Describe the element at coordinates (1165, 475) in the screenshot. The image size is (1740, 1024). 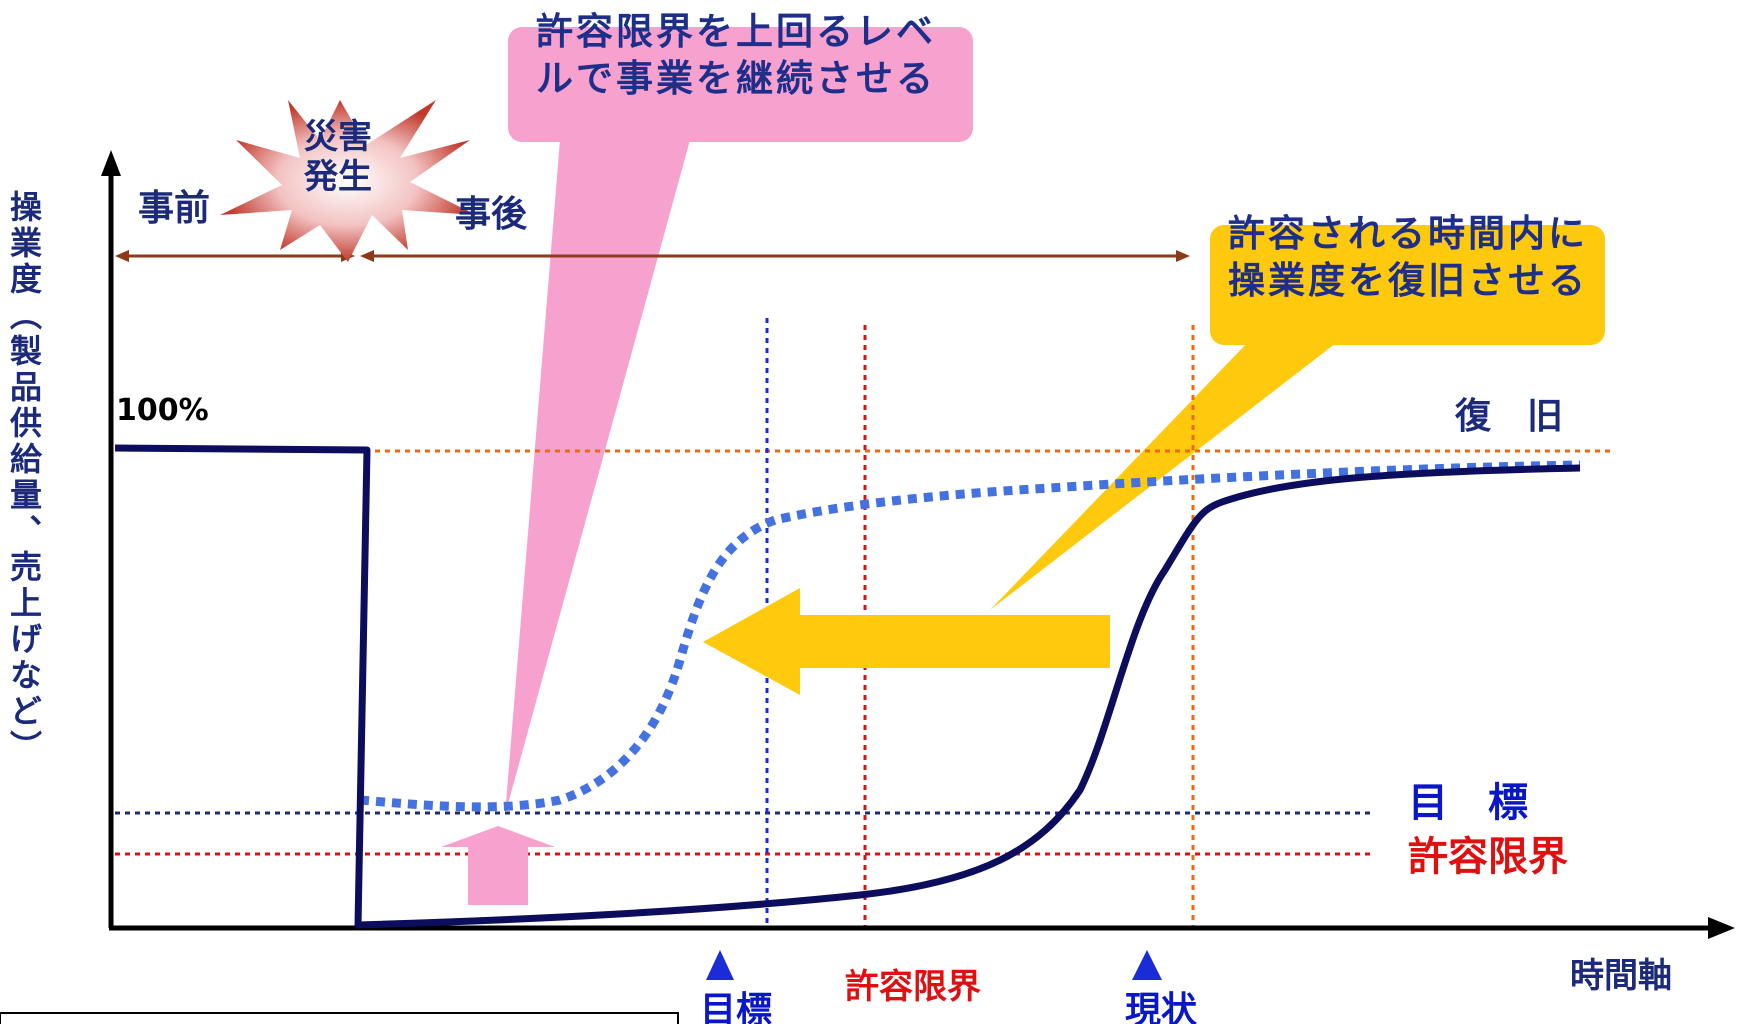
I see `yellow-callout-pointer` at that location.